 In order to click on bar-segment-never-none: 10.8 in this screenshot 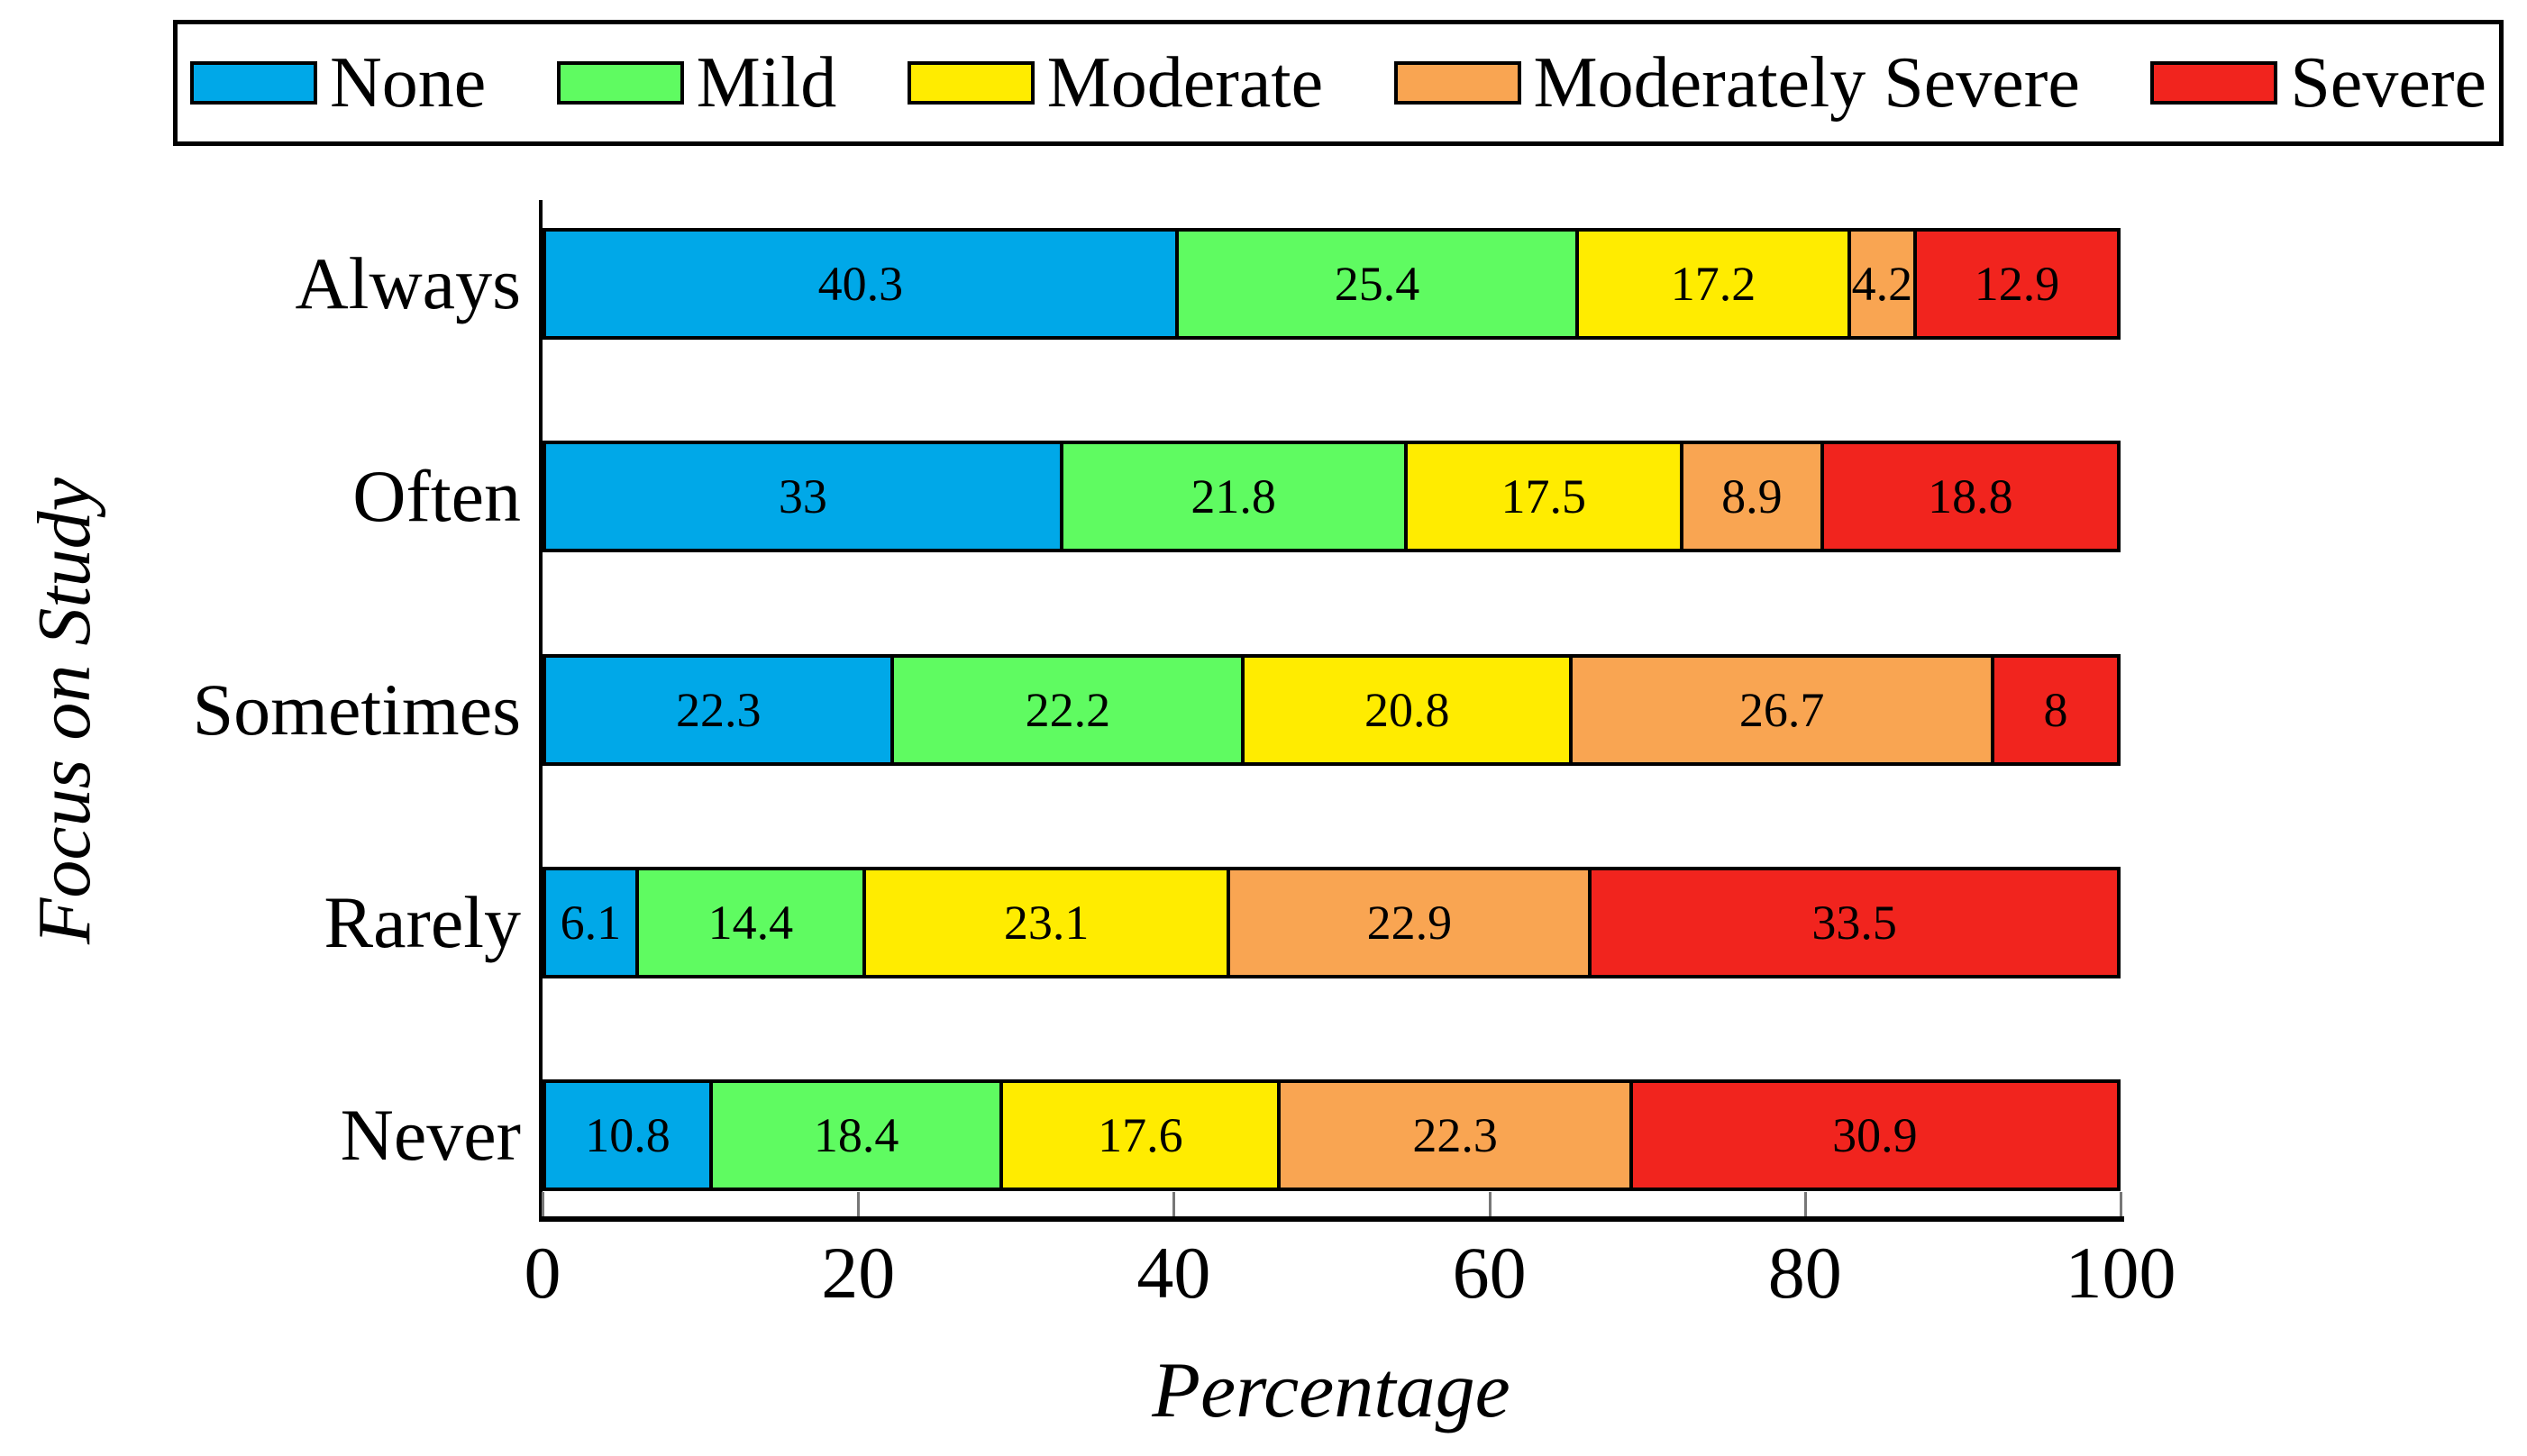, I will do `click(628, 1135)`.